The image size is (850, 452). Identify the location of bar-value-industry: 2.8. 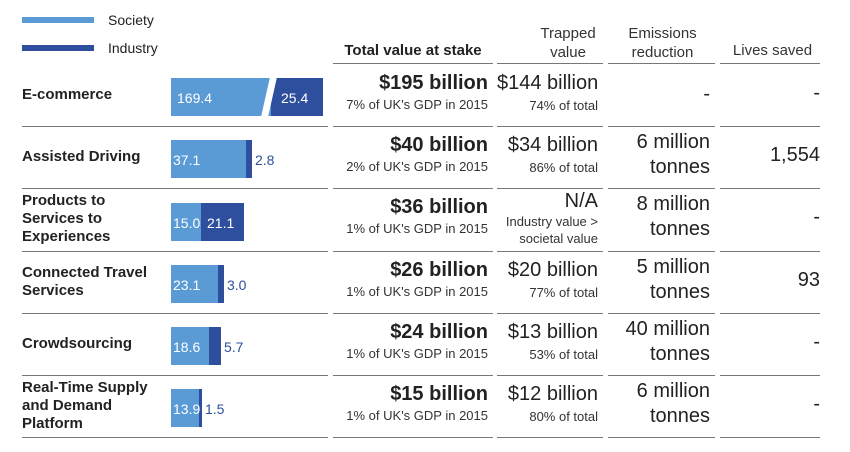
(265, 160).